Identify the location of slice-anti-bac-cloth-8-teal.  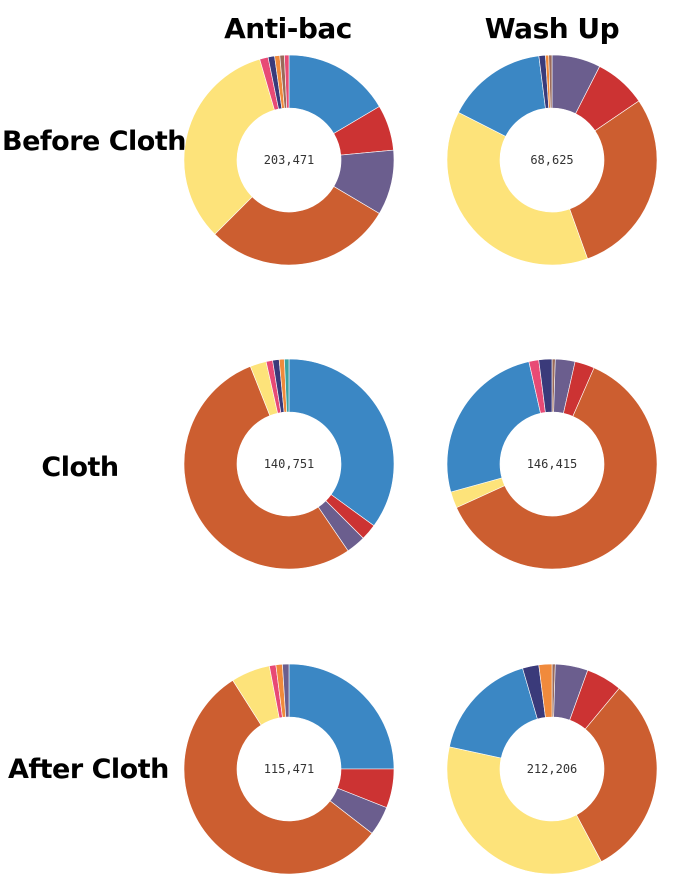
(287, 385).